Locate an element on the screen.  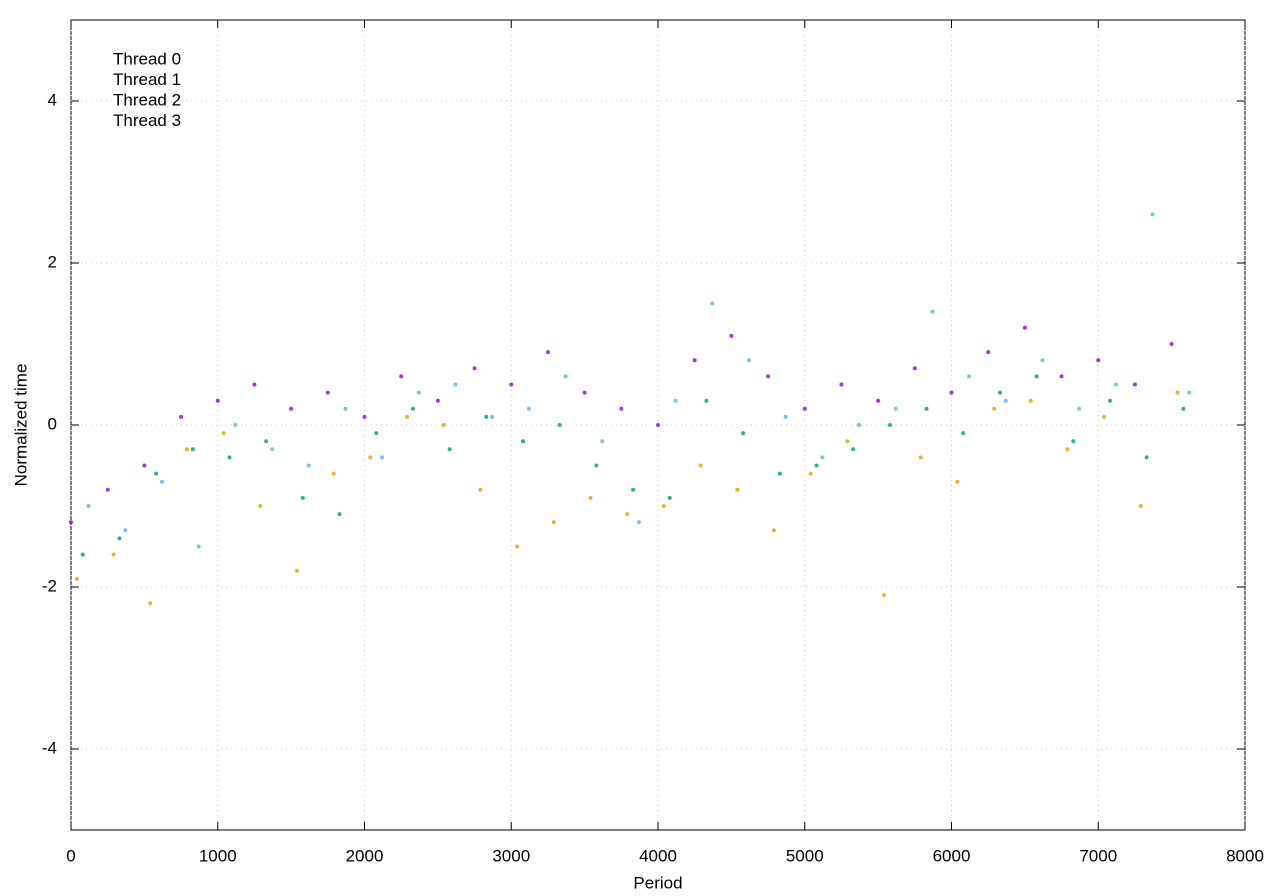
y-tick-label: 4 is located at coordinates (52, 99).